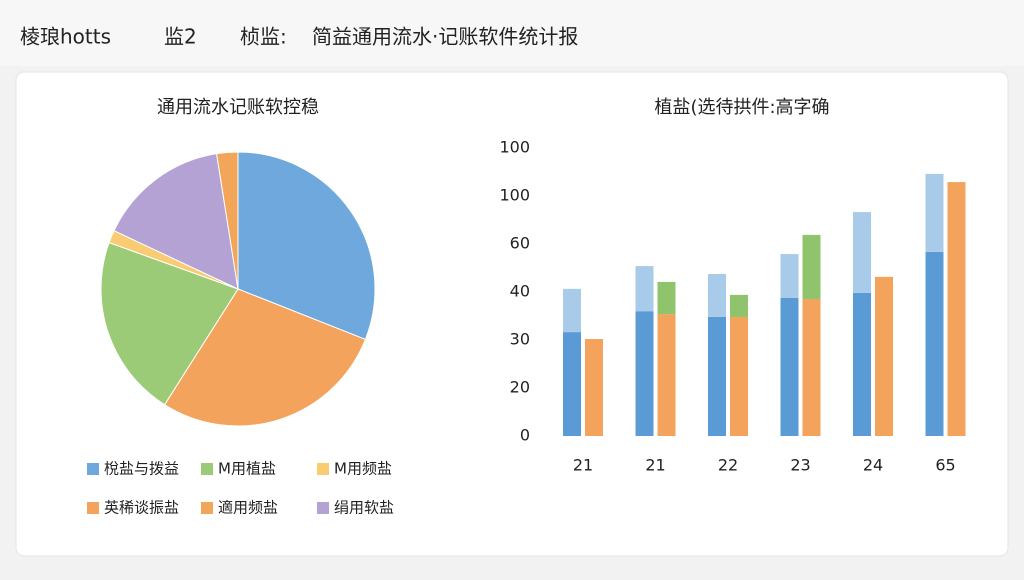 This screenshot has width=1024, height=580. Describe the element at coordinates (247, 469) in the screenshot. I see `legend-label: M用植盐` at that location.